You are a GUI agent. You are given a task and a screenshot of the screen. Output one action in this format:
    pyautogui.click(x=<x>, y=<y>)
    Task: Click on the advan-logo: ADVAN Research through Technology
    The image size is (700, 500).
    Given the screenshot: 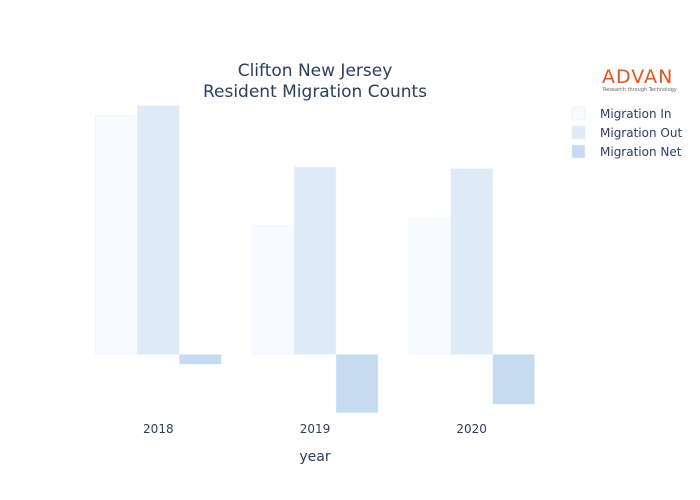 What is the action you would take?
    pyautogui.click(x=639, y=79)
    